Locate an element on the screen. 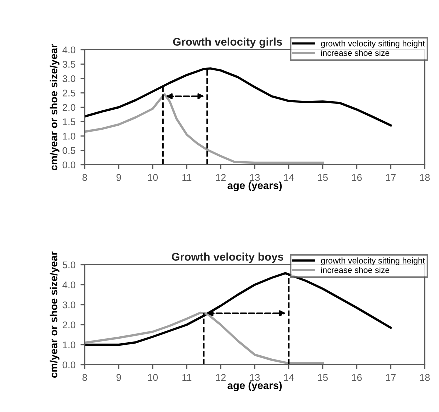 This screenshot has width=439, height=412. y-tick-label: 0.5 is located at coordinates (69, 150).